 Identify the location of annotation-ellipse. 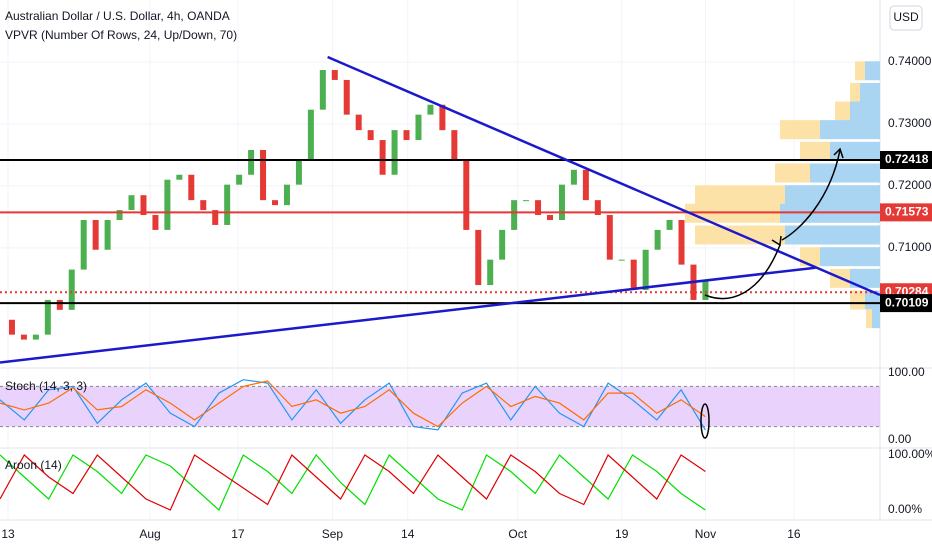
(705, 421).